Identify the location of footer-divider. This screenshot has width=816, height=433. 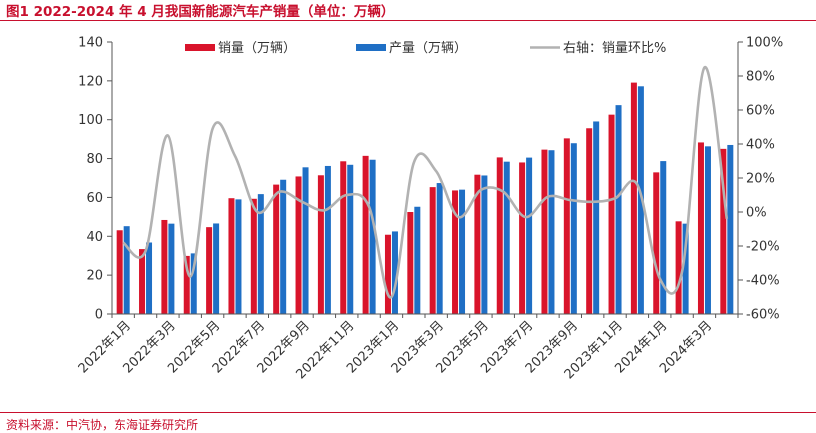
(408, 412).